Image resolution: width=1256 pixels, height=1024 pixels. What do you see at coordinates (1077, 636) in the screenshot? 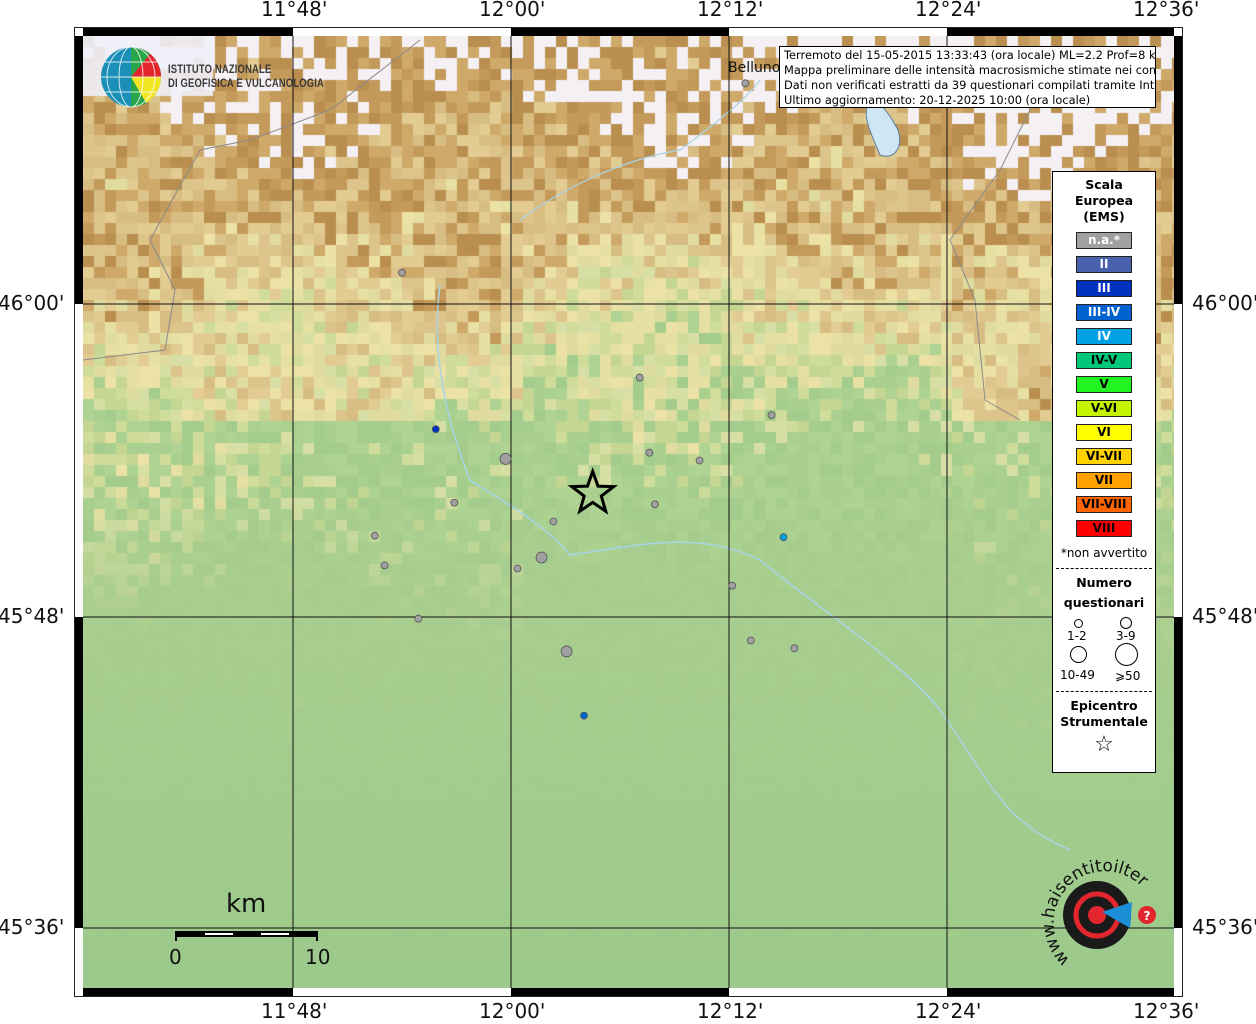
I see `size-label: 1-2` at bounding box center [1077, 636].